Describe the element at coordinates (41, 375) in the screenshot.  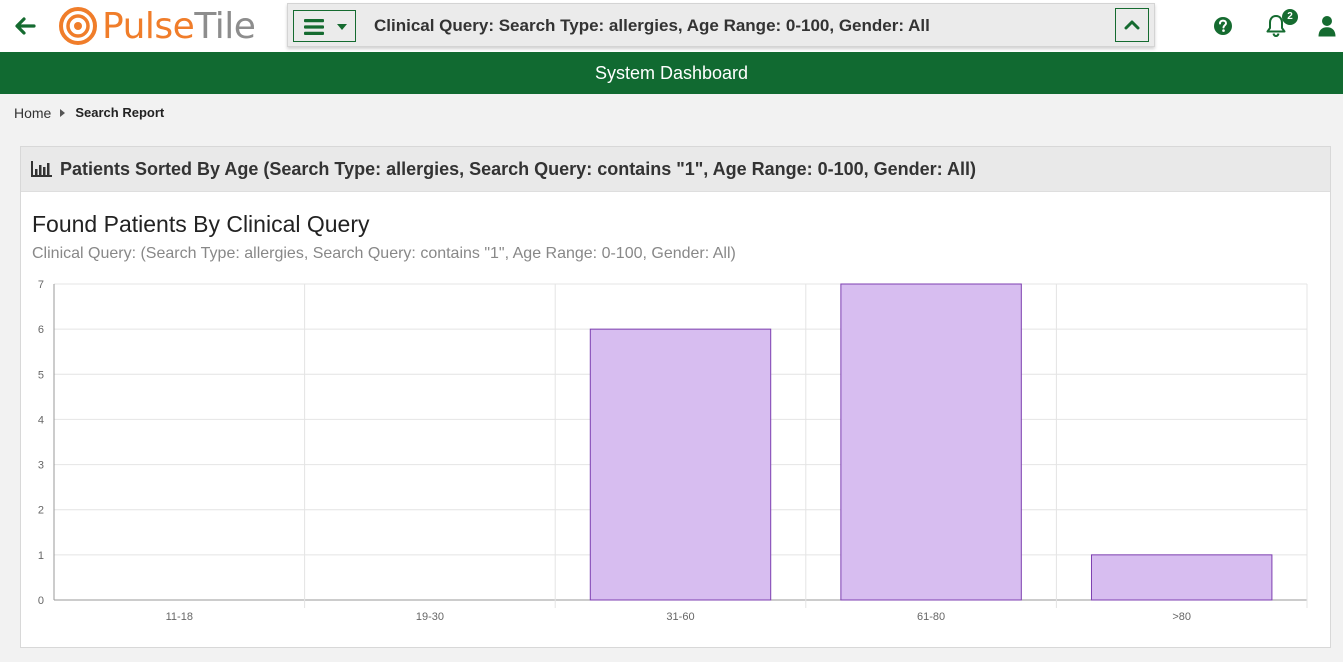
I see `y-tick-label: 5` at that location.